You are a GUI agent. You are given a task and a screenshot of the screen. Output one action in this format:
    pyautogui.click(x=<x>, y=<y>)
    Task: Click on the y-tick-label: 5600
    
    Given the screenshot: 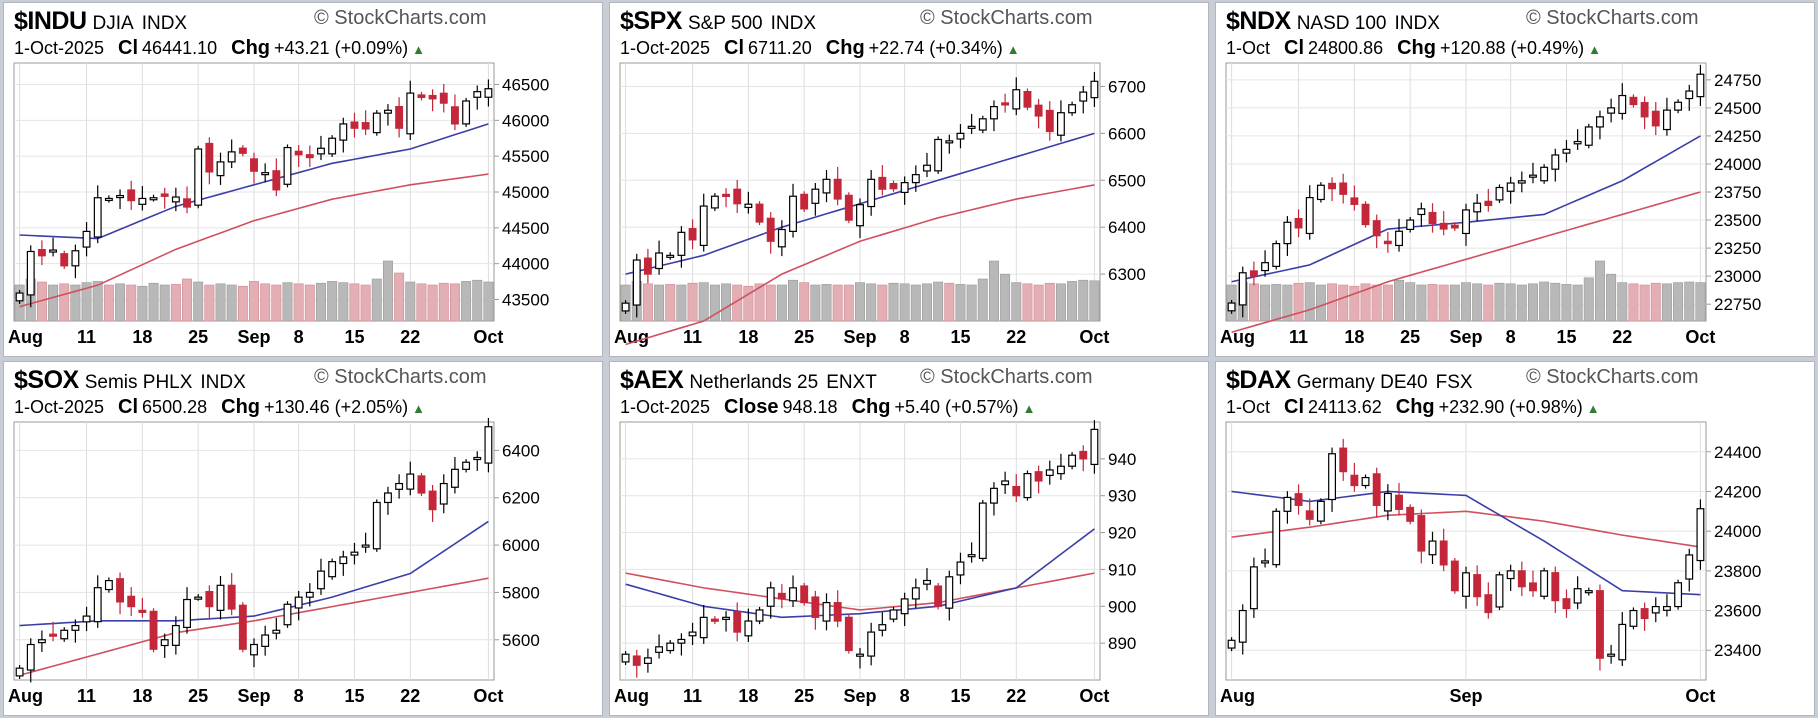 What is the action you would take?
    pyautogui.click(x=521, y=640)
    